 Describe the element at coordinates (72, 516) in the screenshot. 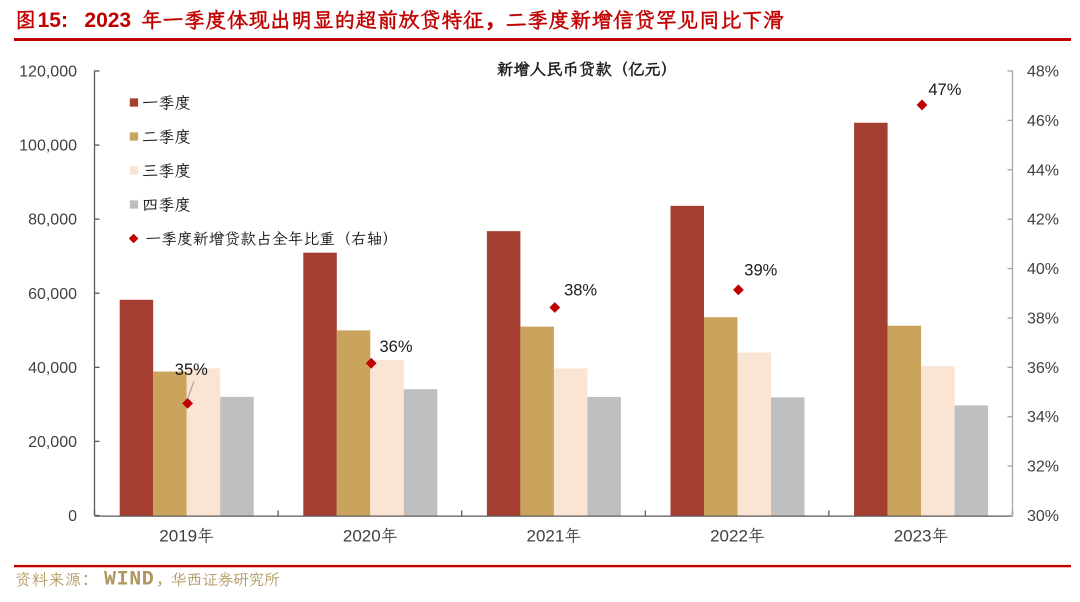

I see `svg-text: 0` at that location.